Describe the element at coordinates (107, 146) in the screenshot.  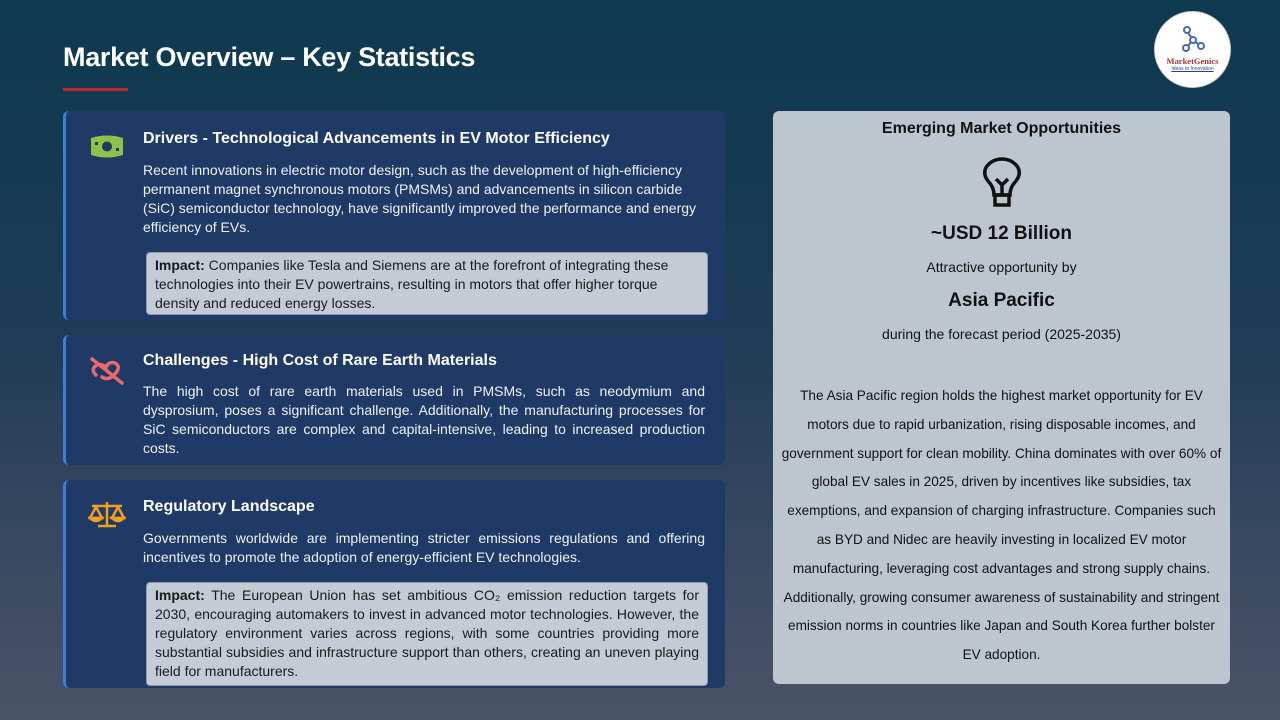
I see `money-bill-icon` at that location.